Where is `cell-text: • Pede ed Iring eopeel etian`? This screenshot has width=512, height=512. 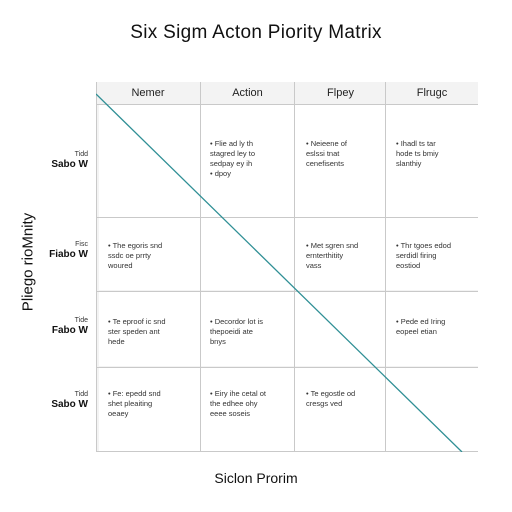
cell-text: • Pede ed Iring eopeel etian is located at coordinates (421, 326).